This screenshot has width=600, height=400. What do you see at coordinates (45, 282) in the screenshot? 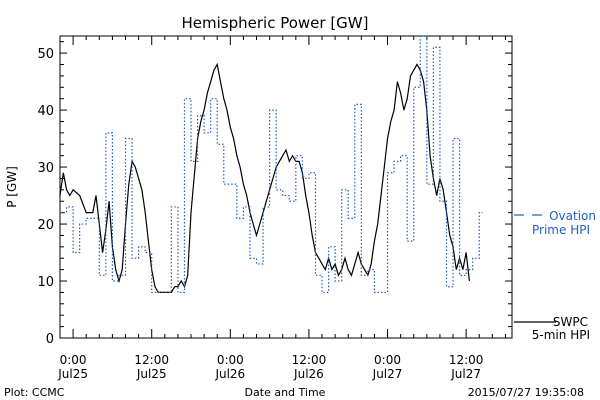
I see `y-tick-label: 10` at bounding box center [45, 282].